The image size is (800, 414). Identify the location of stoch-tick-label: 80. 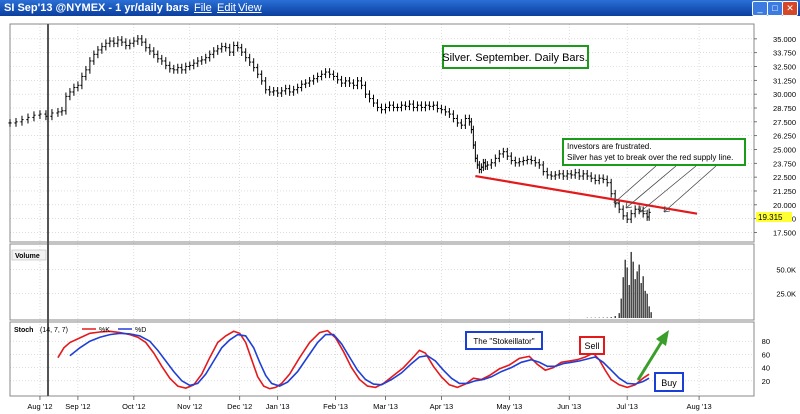
(766, 341).